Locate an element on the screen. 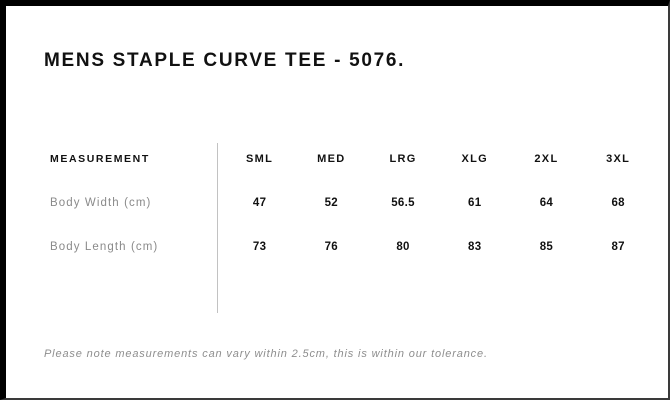 The image size is (670, 400). table-row: Body Width (cm) 47 52 56.5 61 64 68 is located at coordinates (349, 203).